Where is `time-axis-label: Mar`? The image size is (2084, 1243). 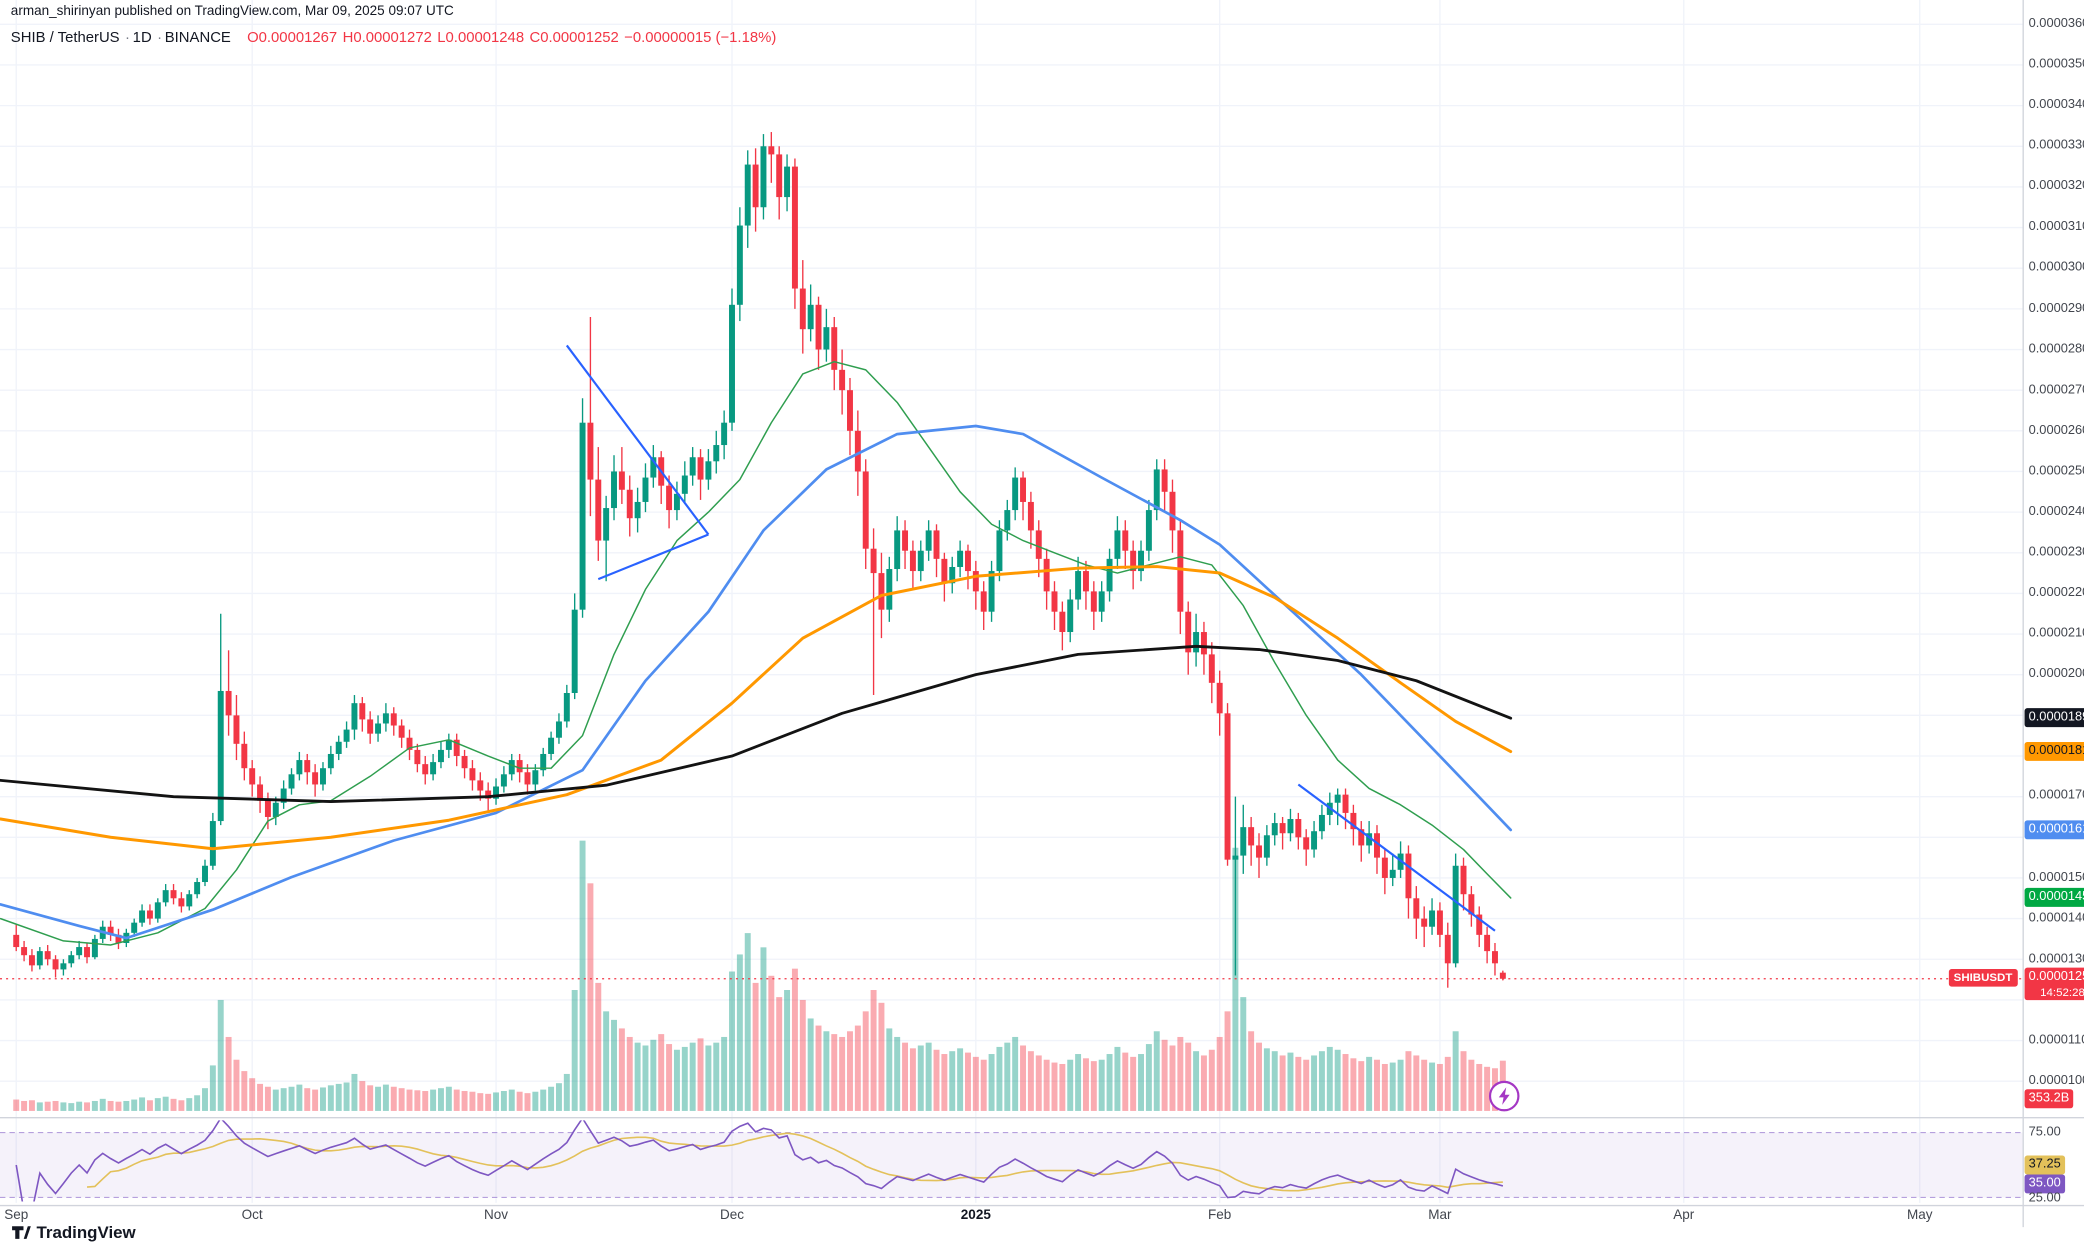
time-axis-label: Mar is located at coordinates (1440, 1216).